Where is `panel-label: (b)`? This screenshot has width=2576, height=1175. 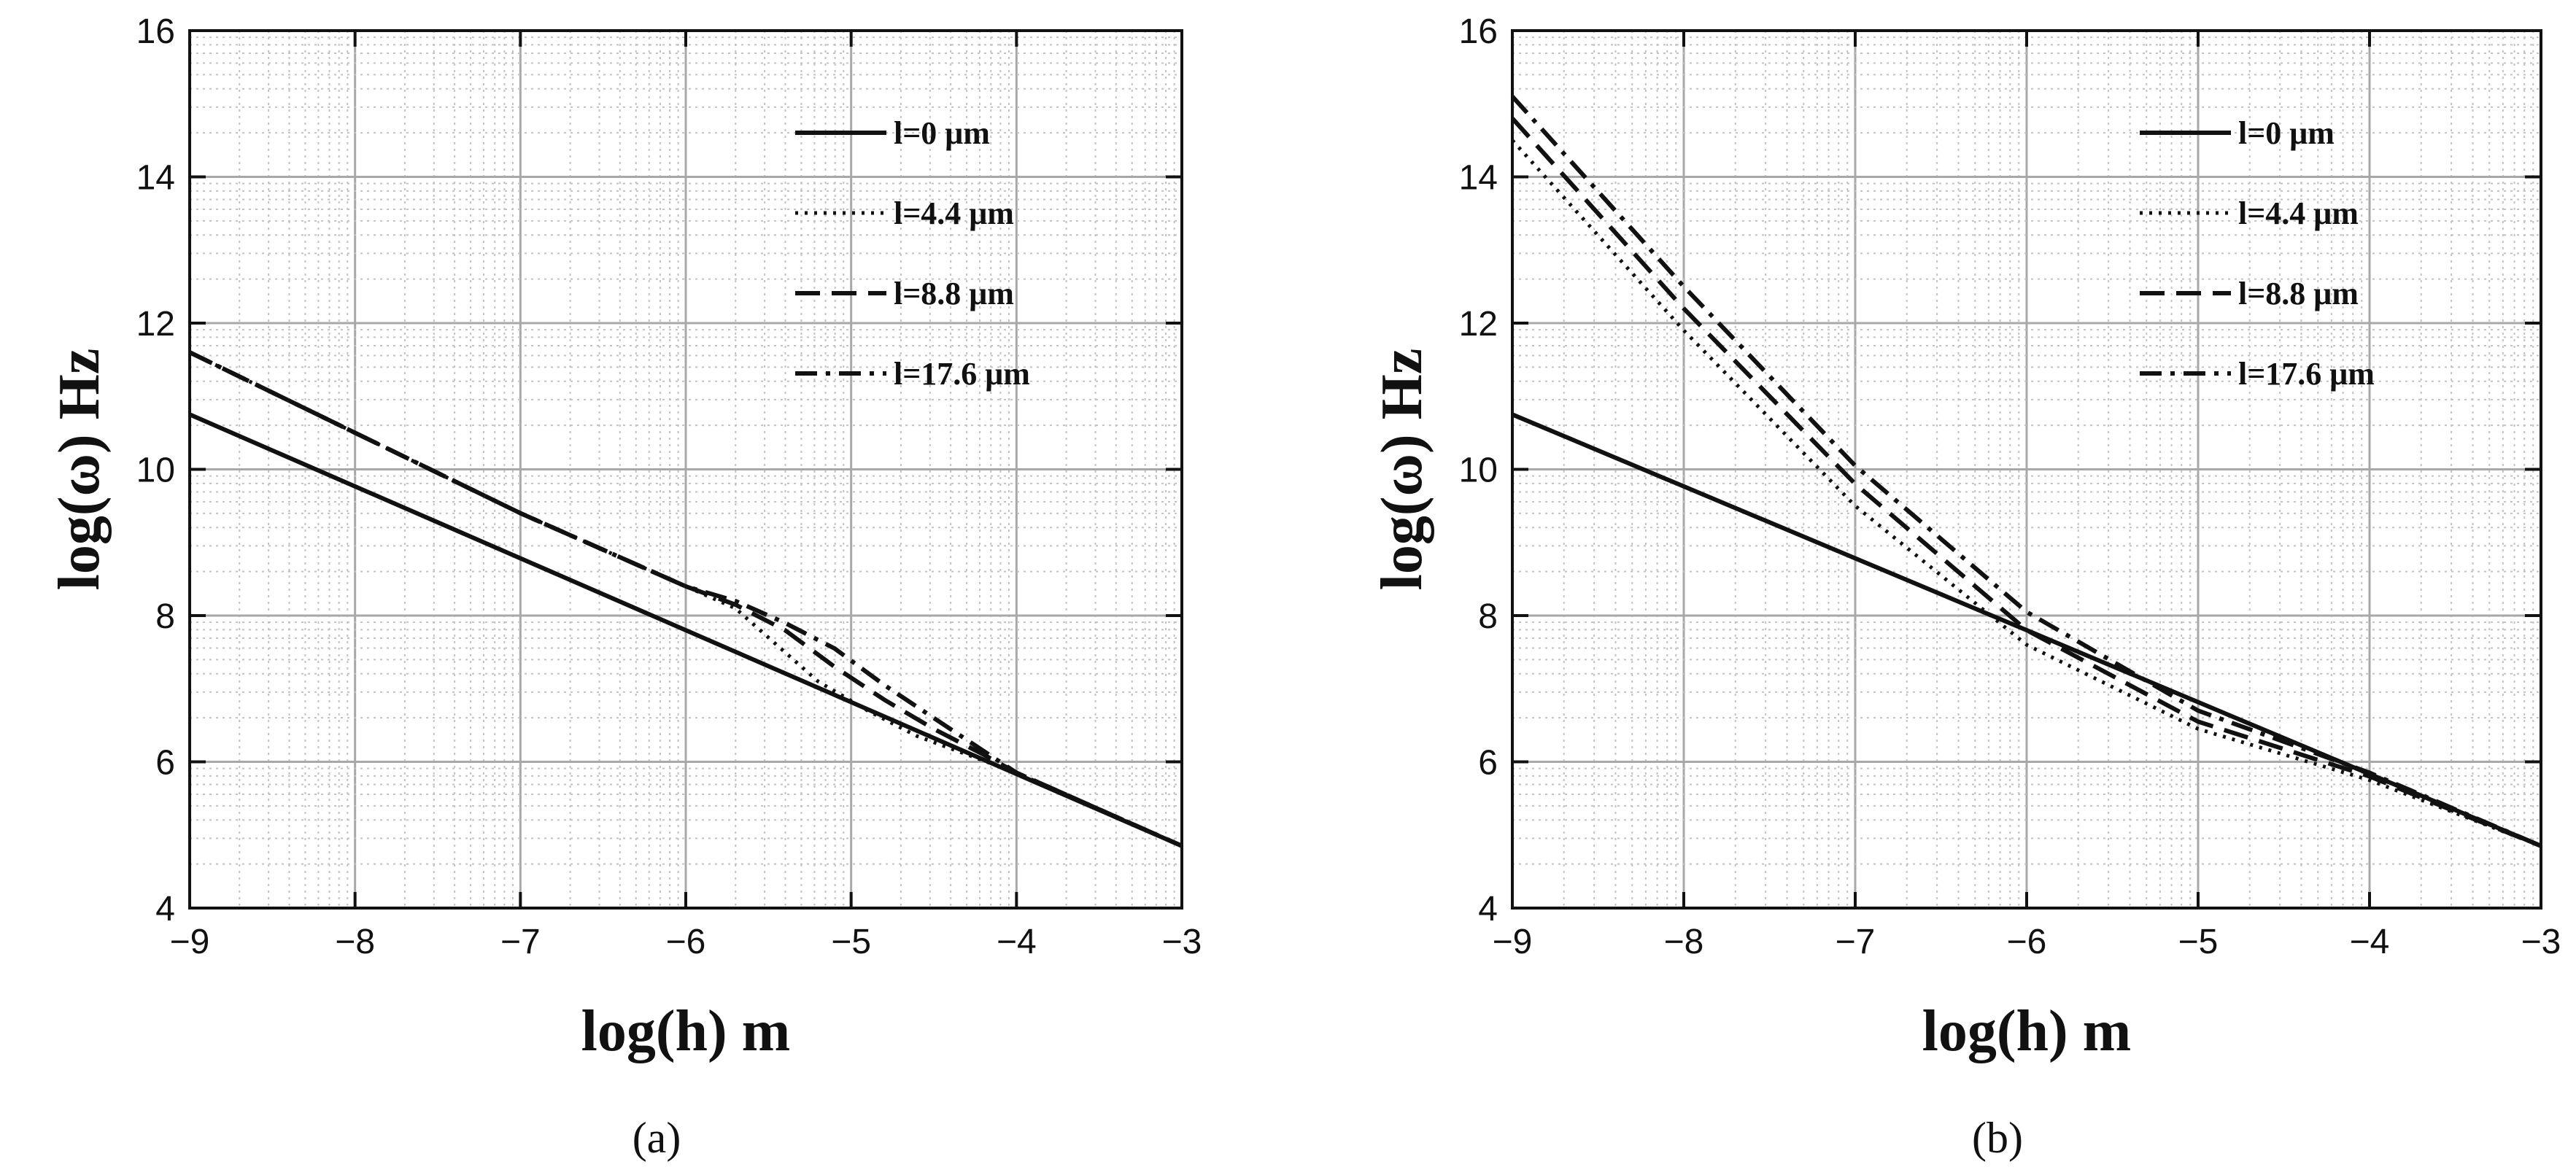 panel-label: (b) is located at coordinates (1997, 1138).